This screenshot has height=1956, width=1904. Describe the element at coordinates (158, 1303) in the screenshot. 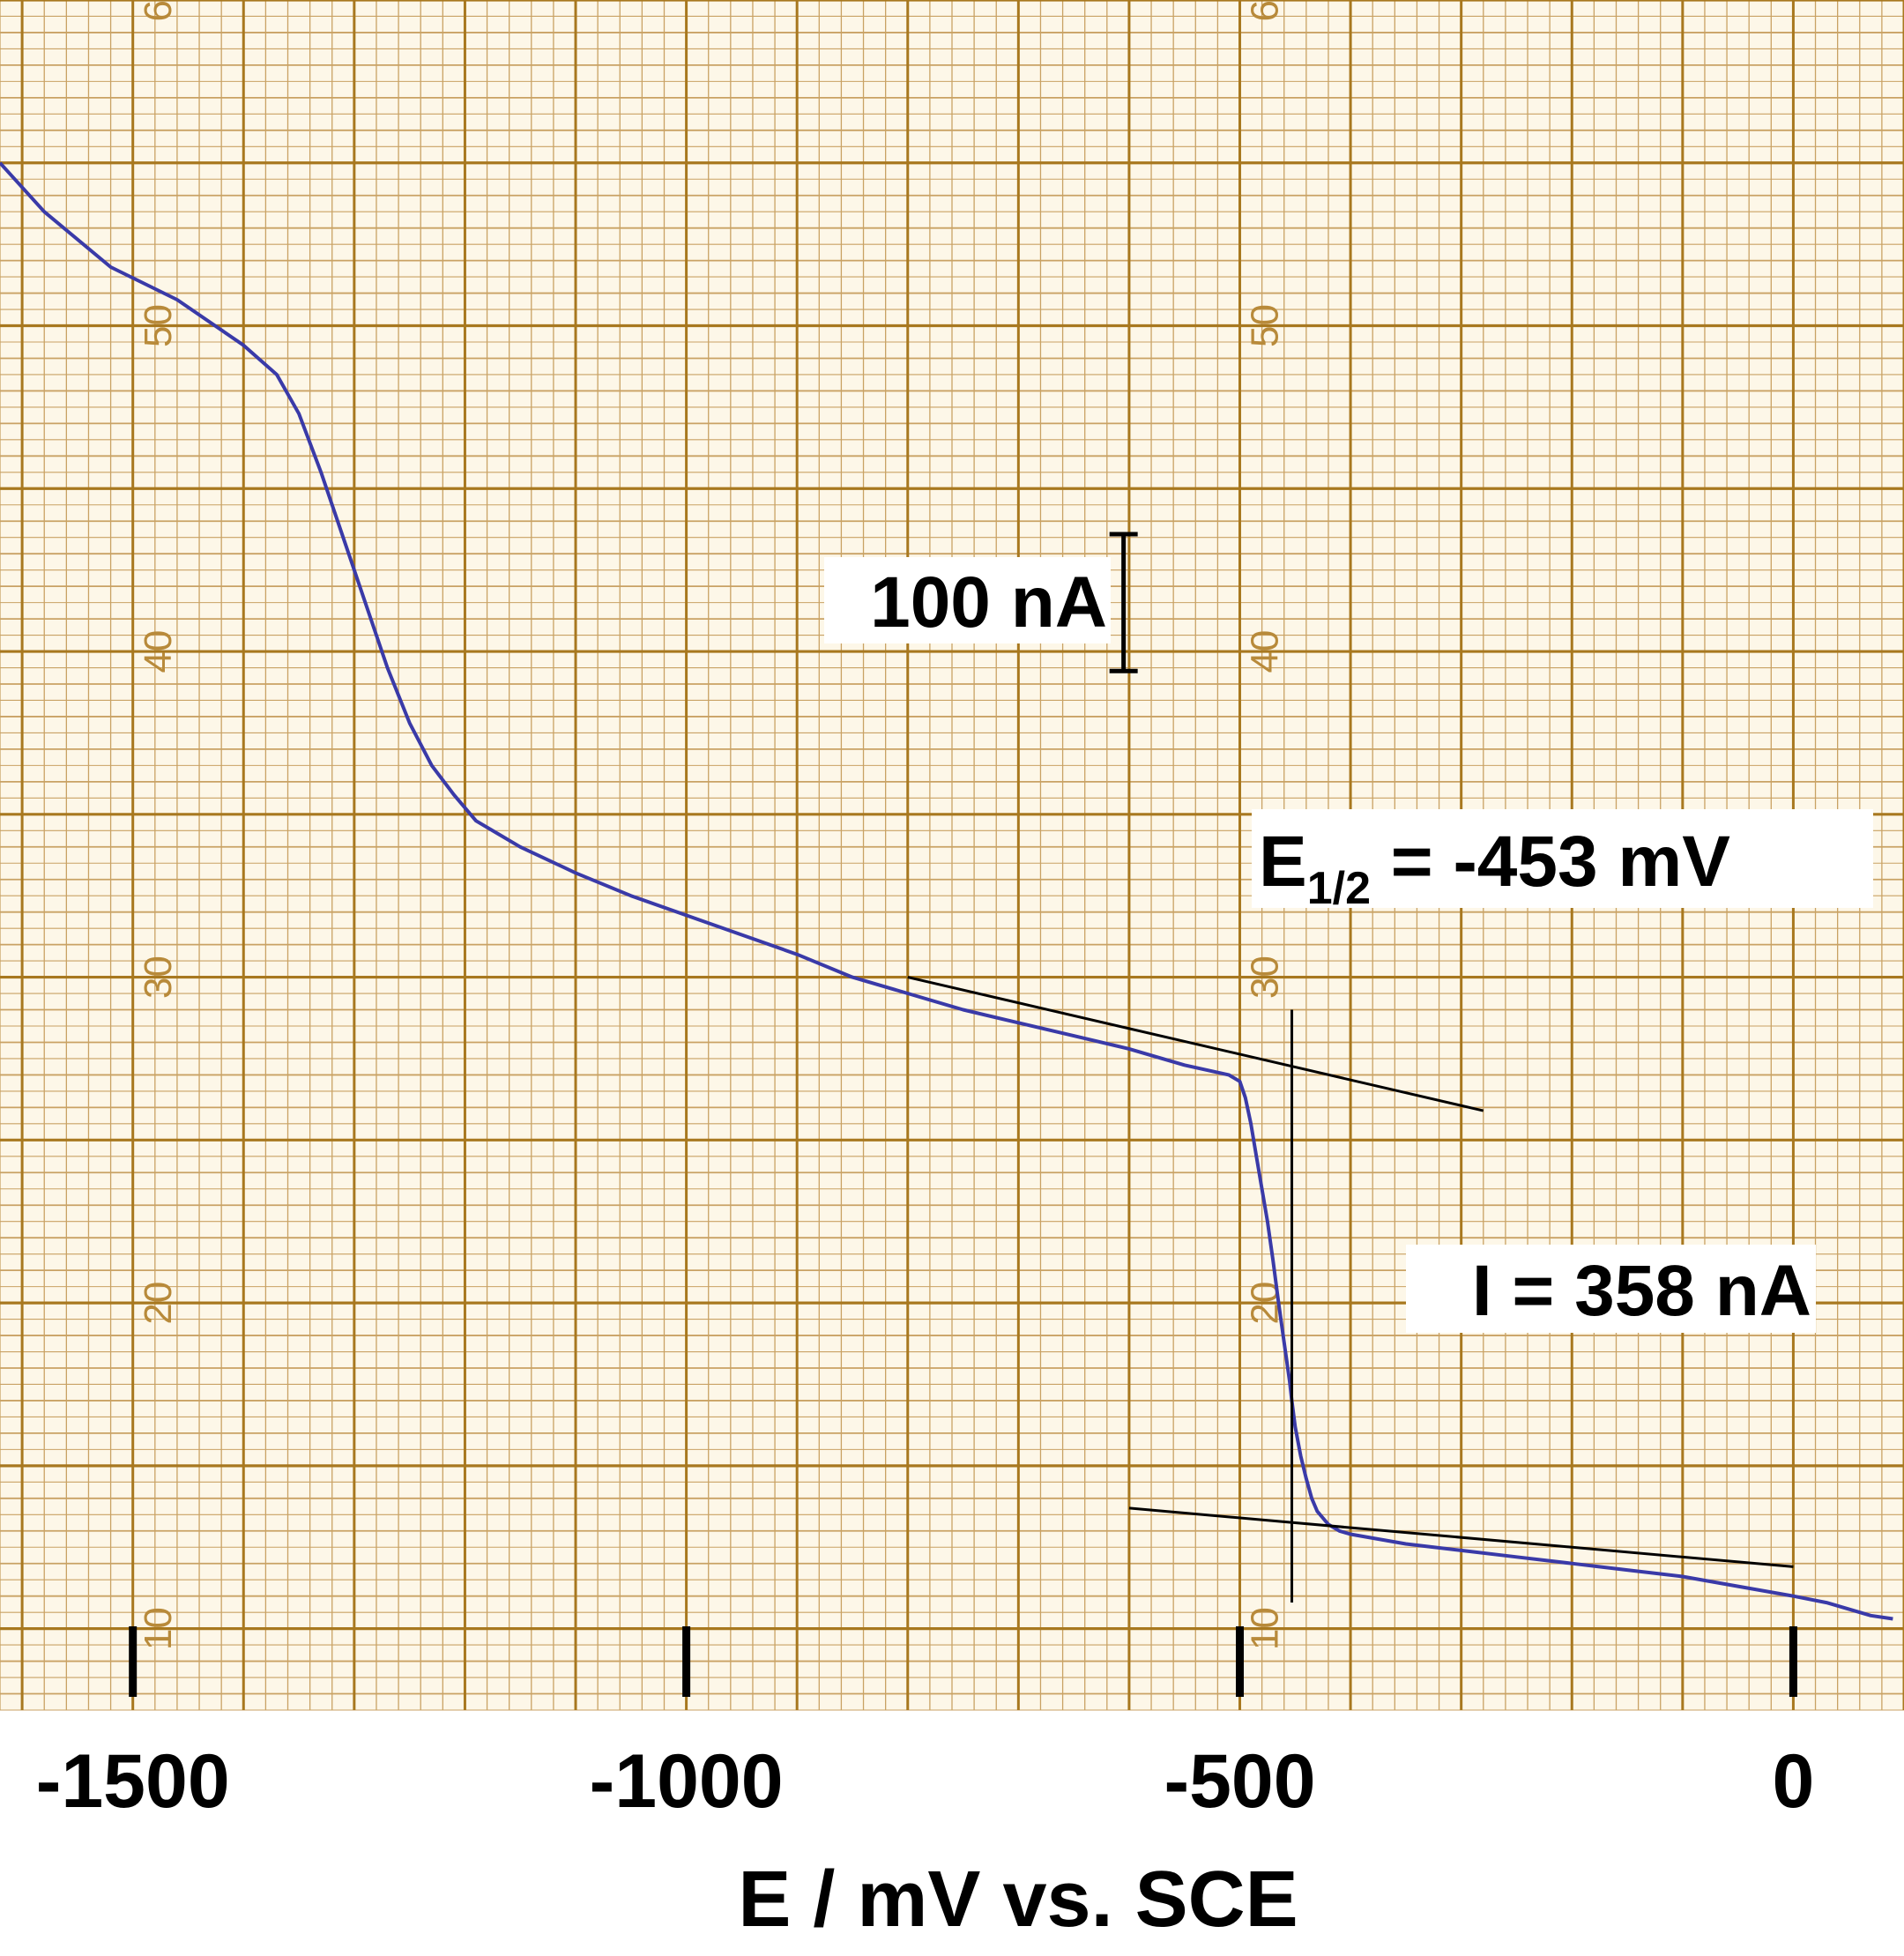

I see `paper-scale-label: 20` at that location.